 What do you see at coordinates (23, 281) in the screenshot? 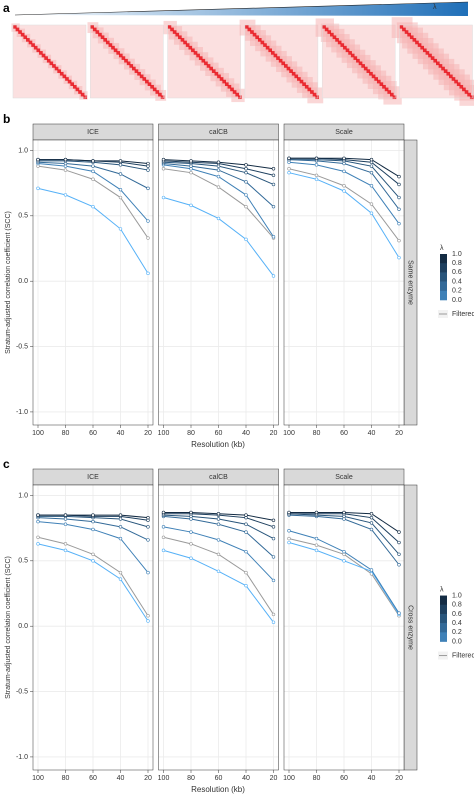
I see `y-tick-label: 0.0` at bounding box center [23, 281].